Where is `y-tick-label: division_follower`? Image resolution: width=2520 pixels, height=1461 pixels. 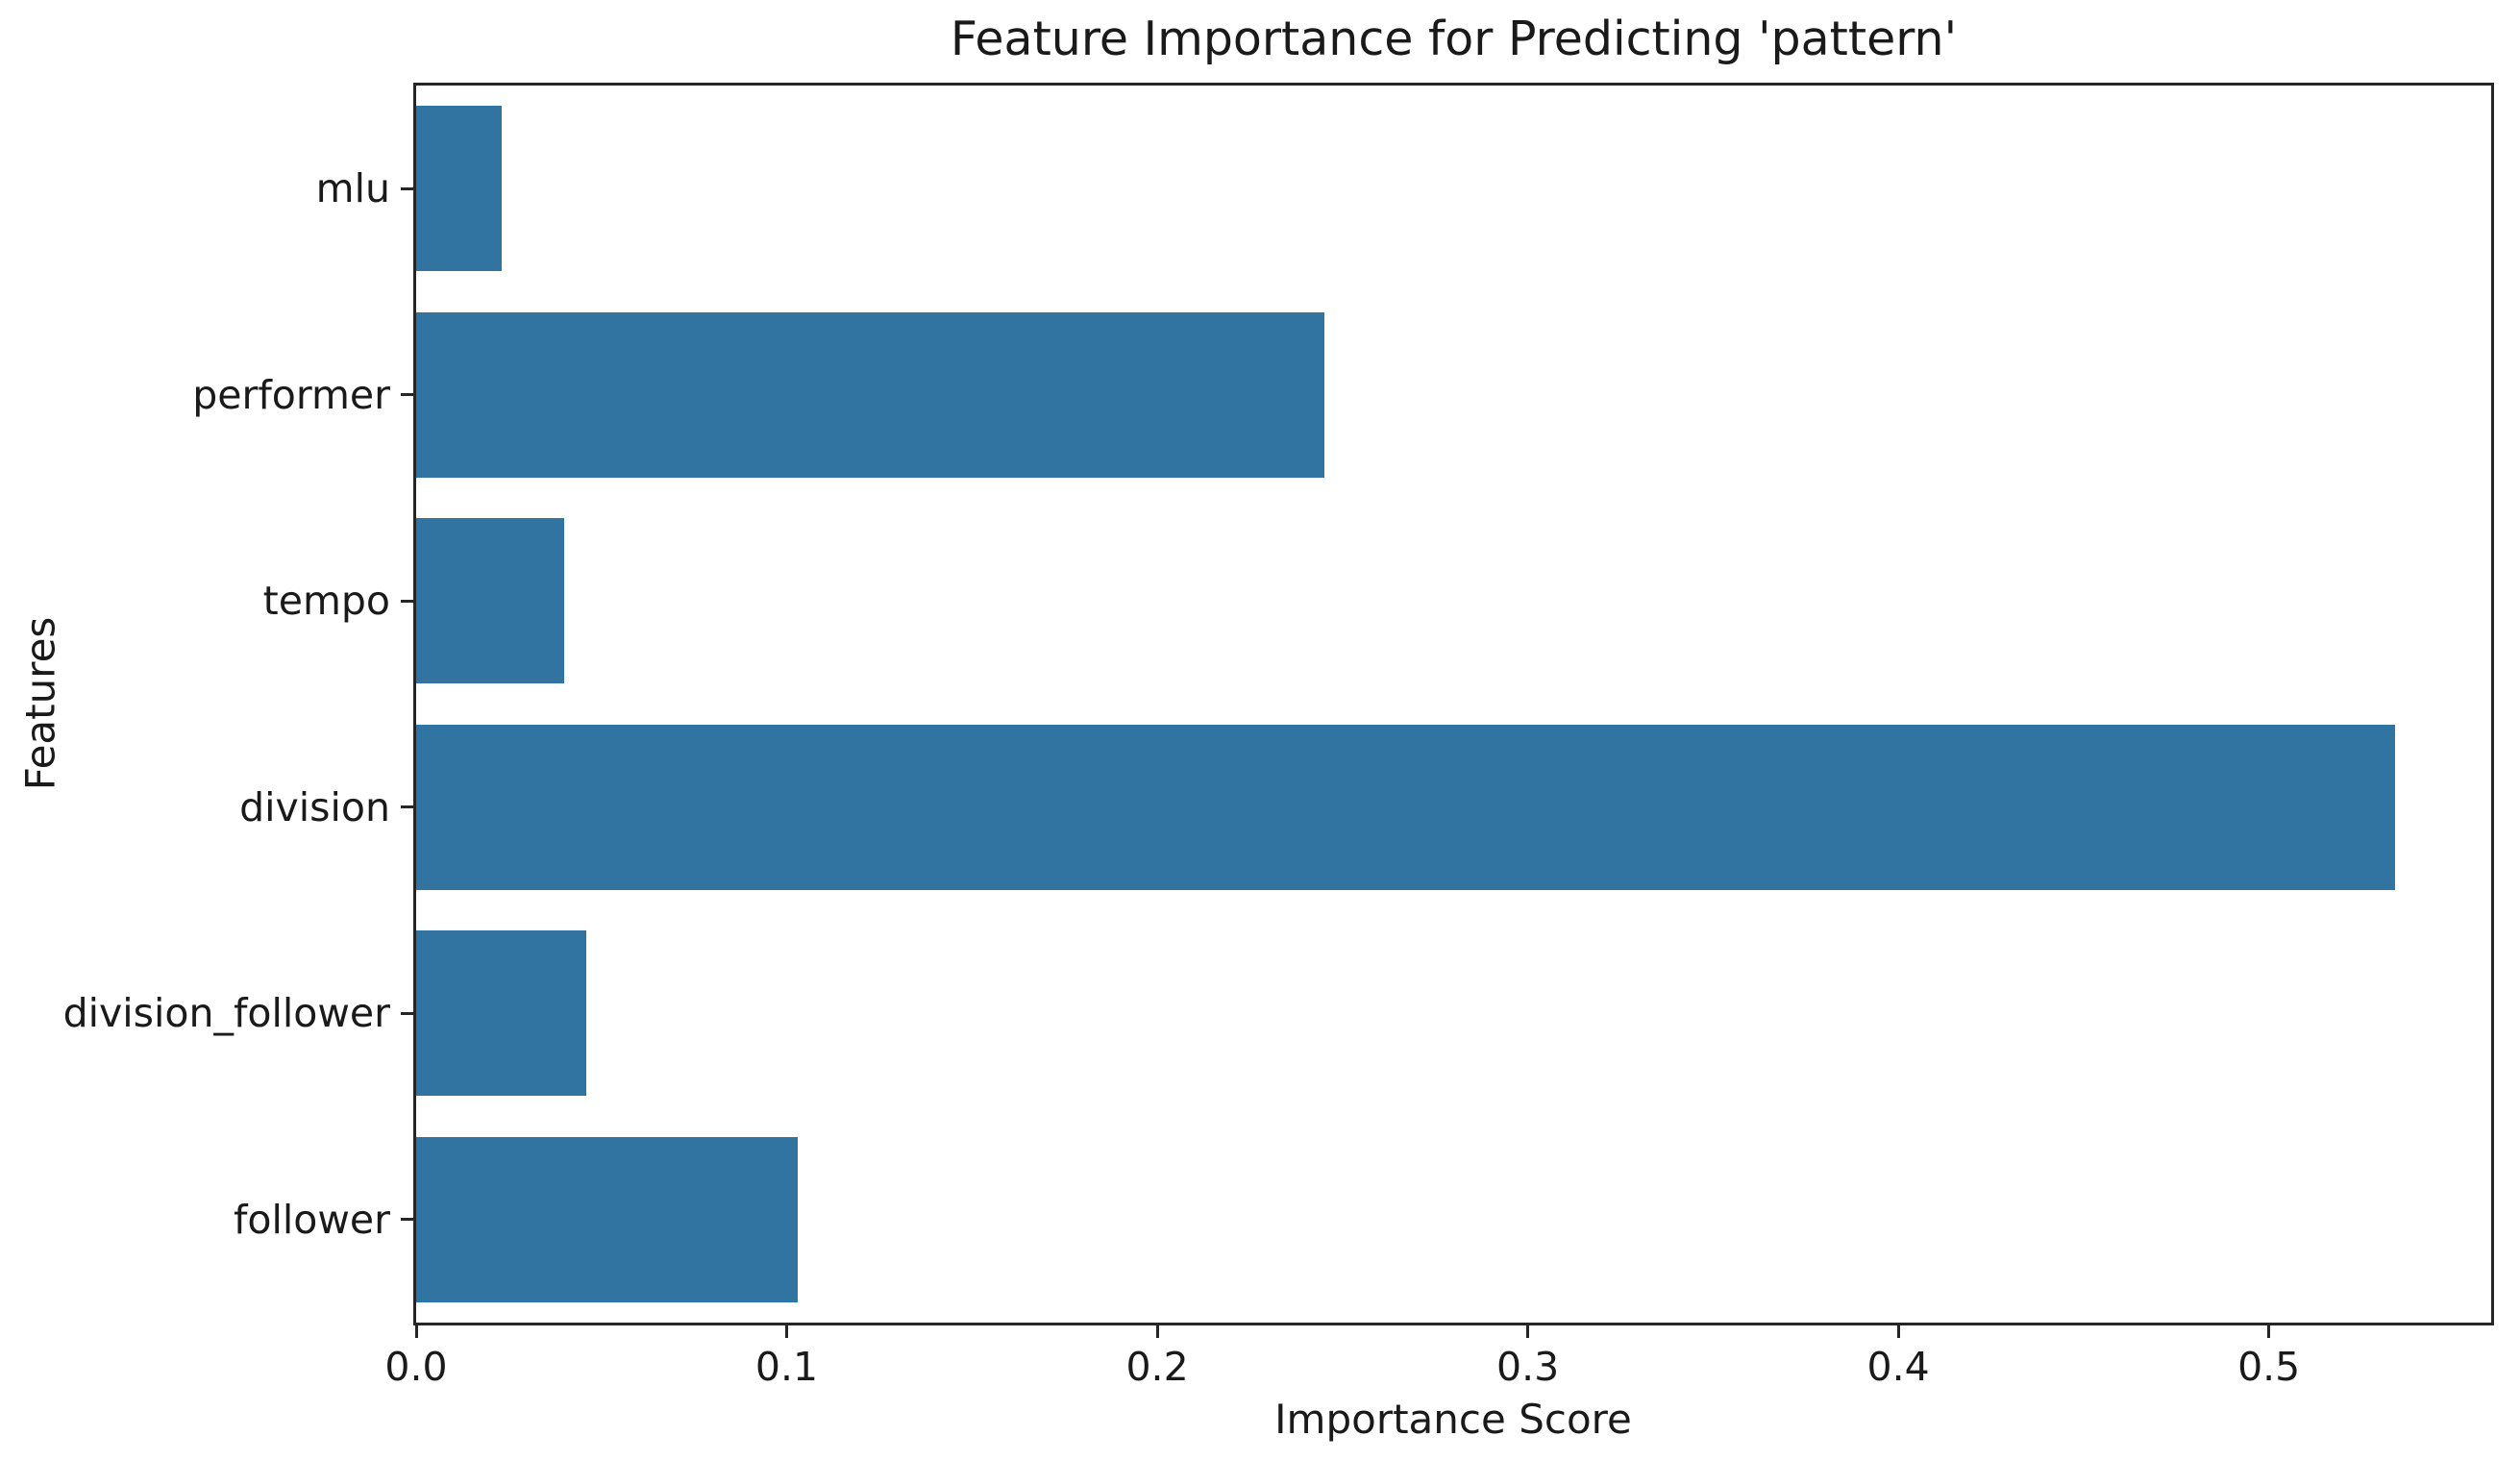
y-tick-label: division_follower is located at coordinates (226, 1013).